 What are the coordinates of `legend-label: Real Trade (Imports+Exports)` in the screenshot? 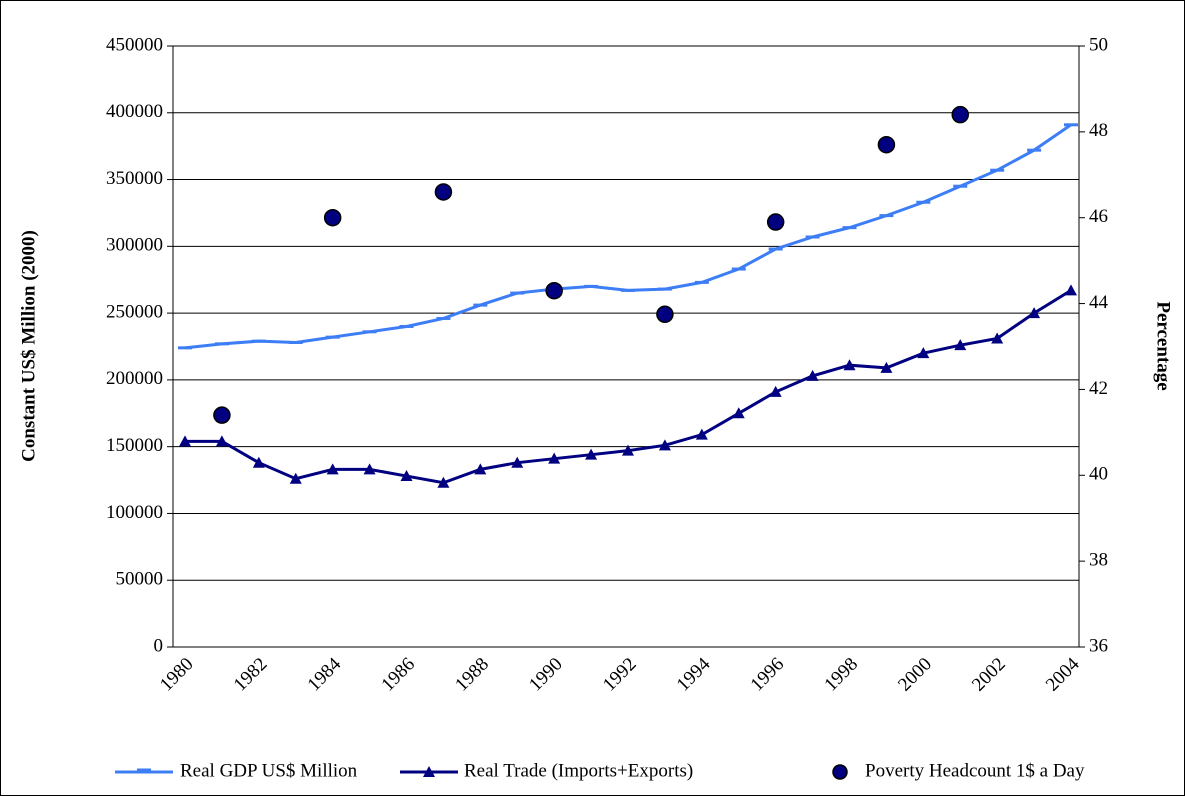 It's located at (578, 770).